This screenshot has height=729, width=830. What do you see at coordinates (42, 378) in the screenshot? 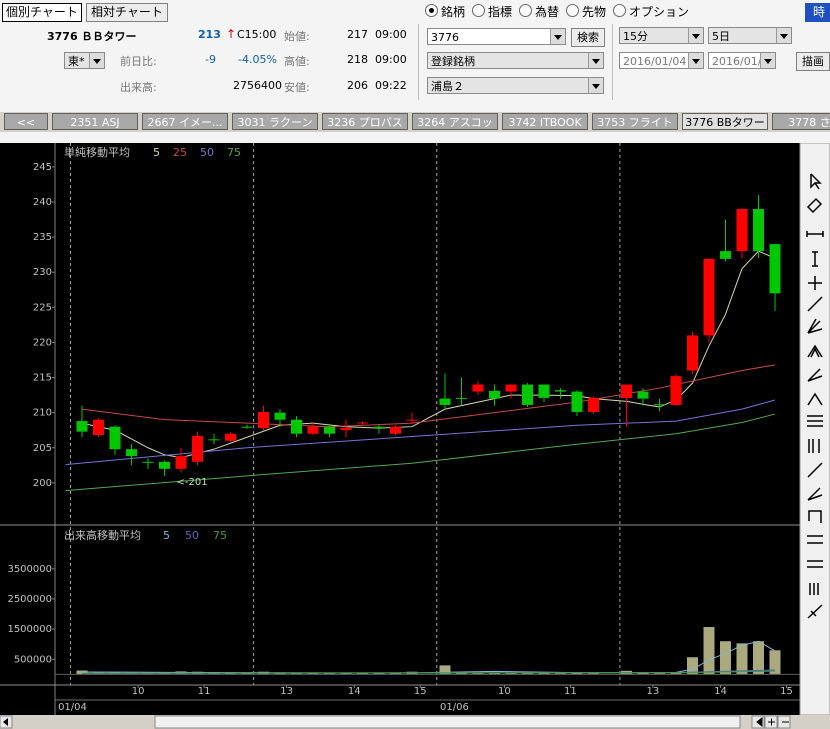
I see `y-tick-label: 215` at bounding box center [42, 378].